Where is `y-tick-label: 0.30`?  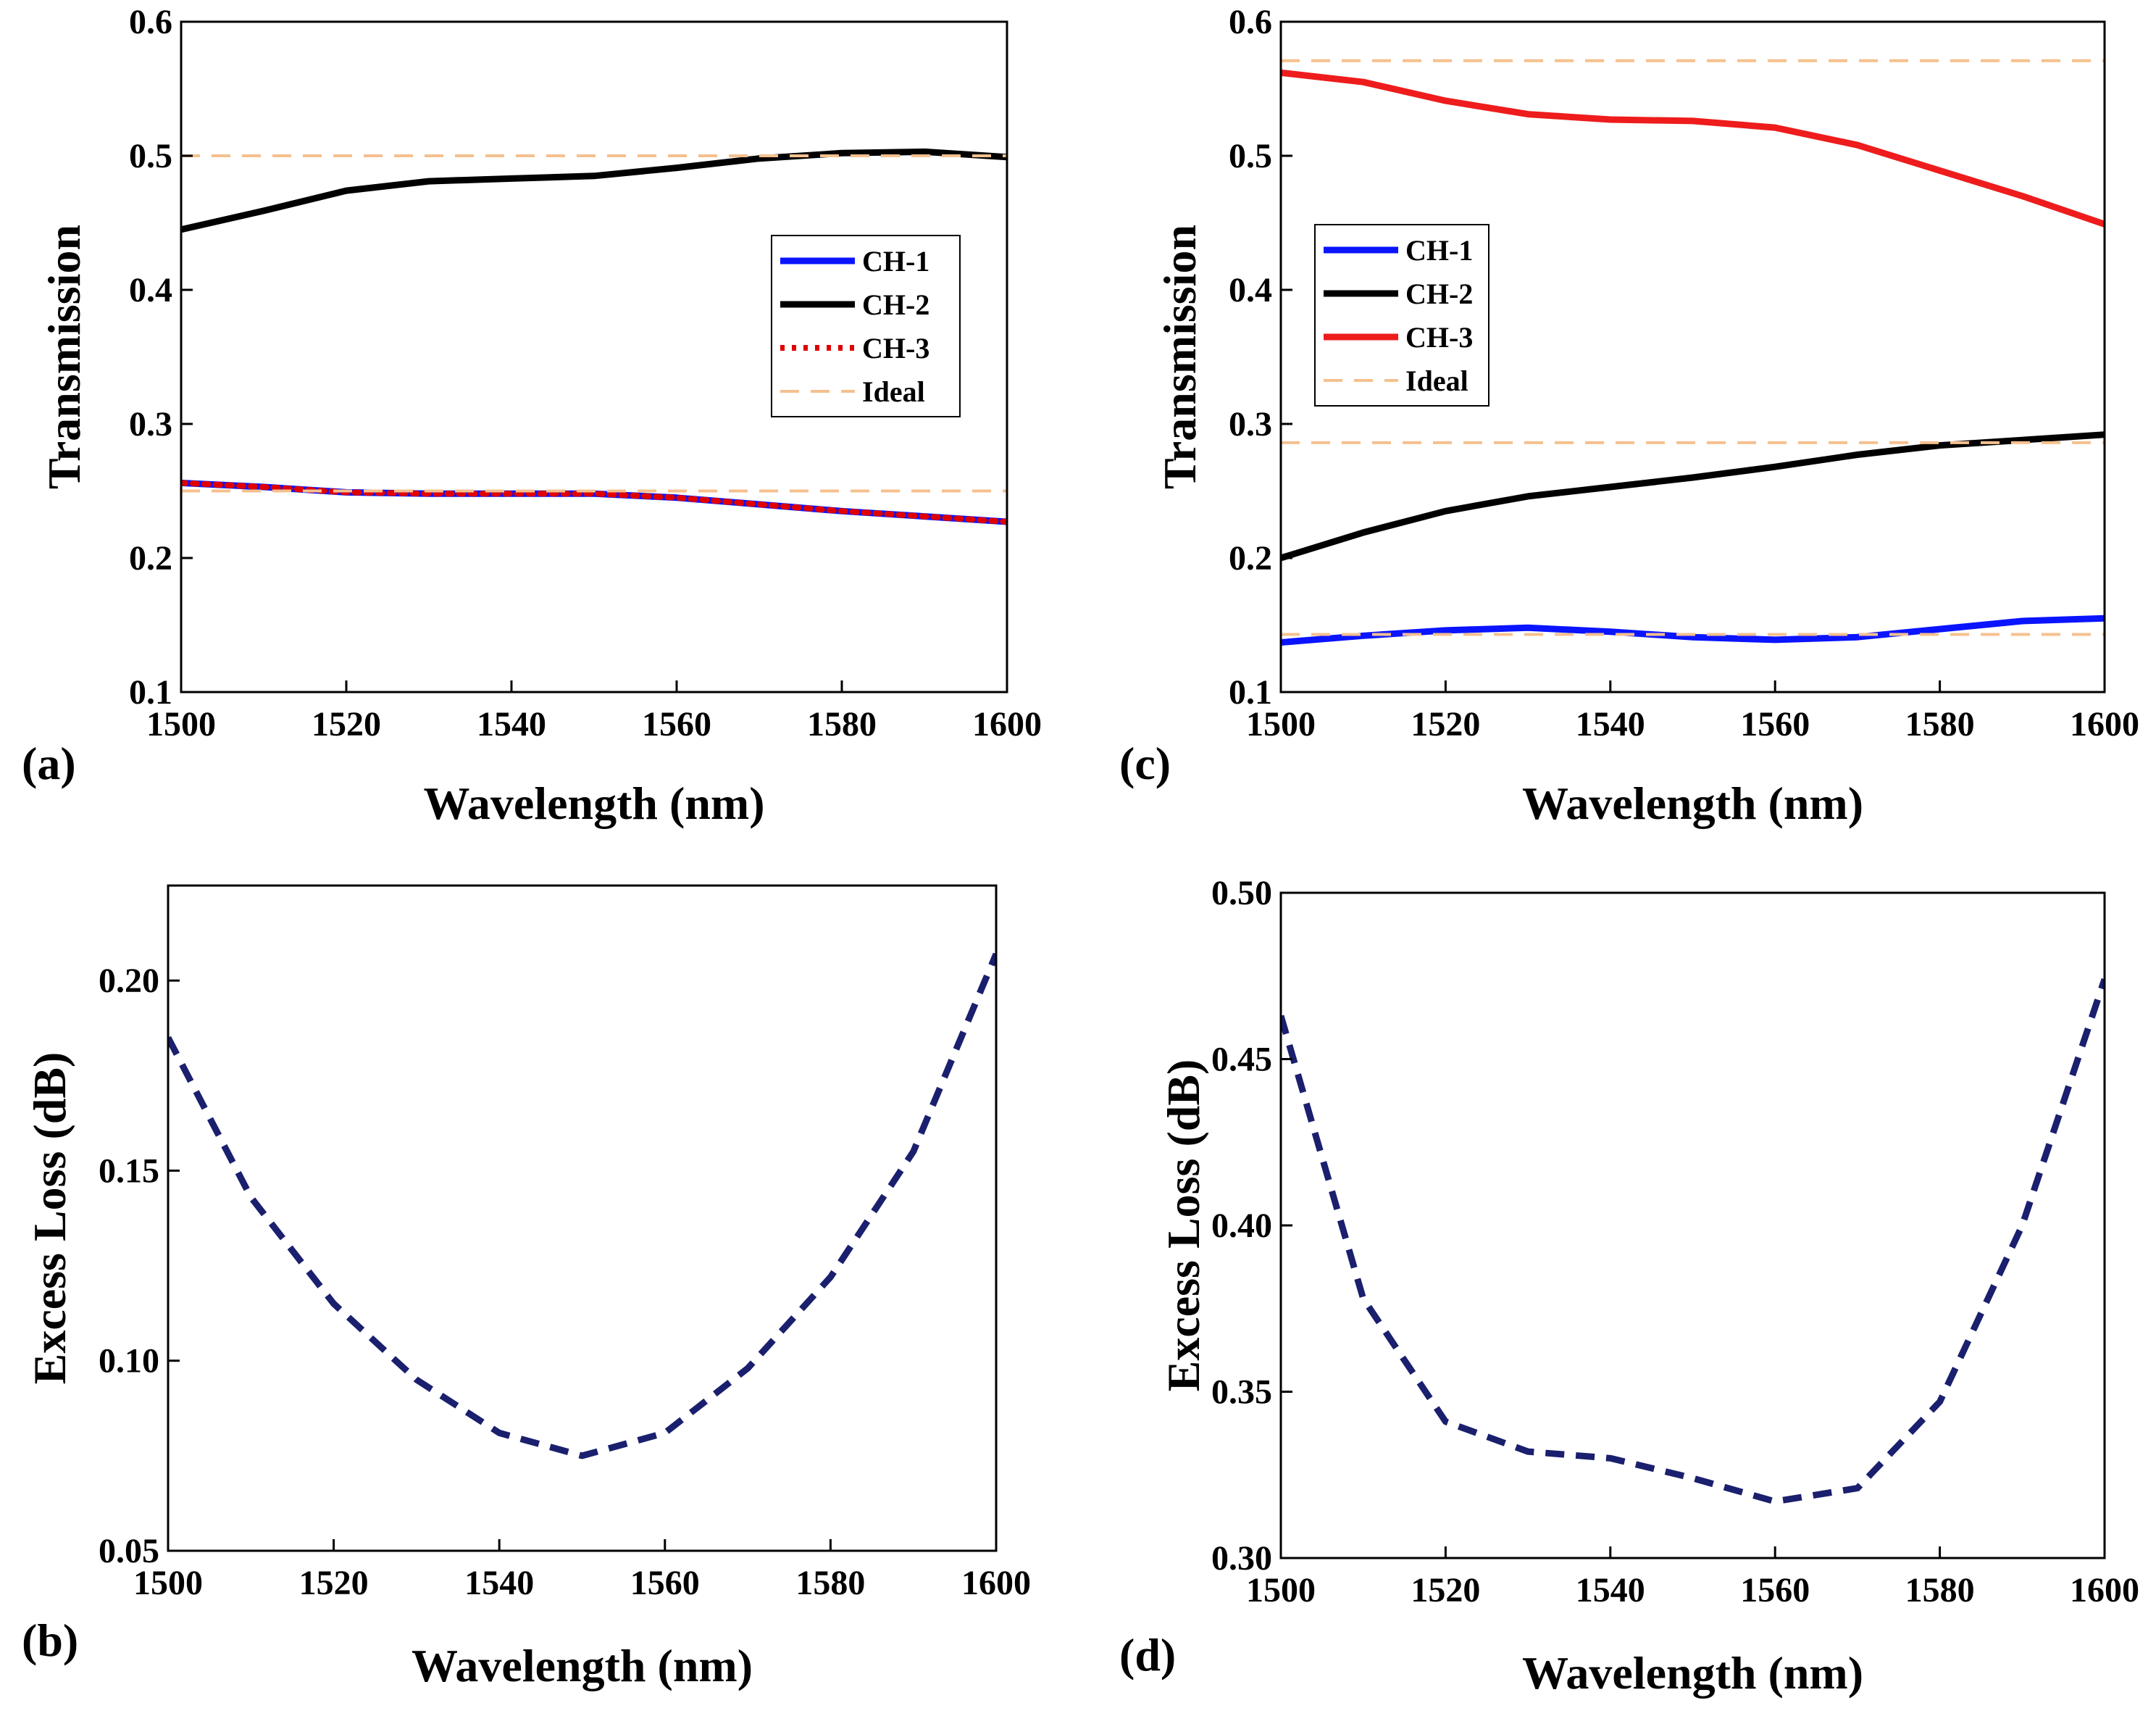
y-tick-label: 0.30 is located at coordinates (1242, 1558).